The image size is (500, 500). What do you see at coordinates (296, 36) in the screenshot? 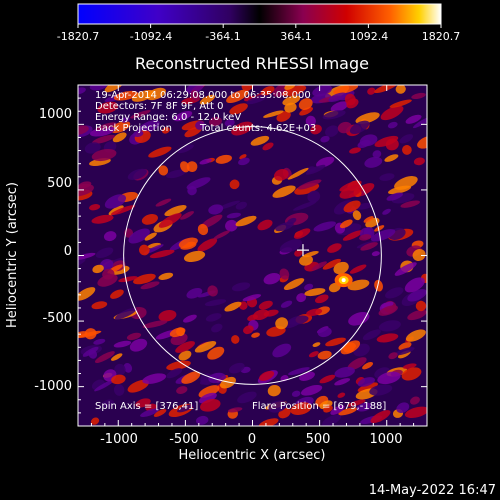
I see `colorbar-tick-label: 364.1` at bounding box center [296, 36].